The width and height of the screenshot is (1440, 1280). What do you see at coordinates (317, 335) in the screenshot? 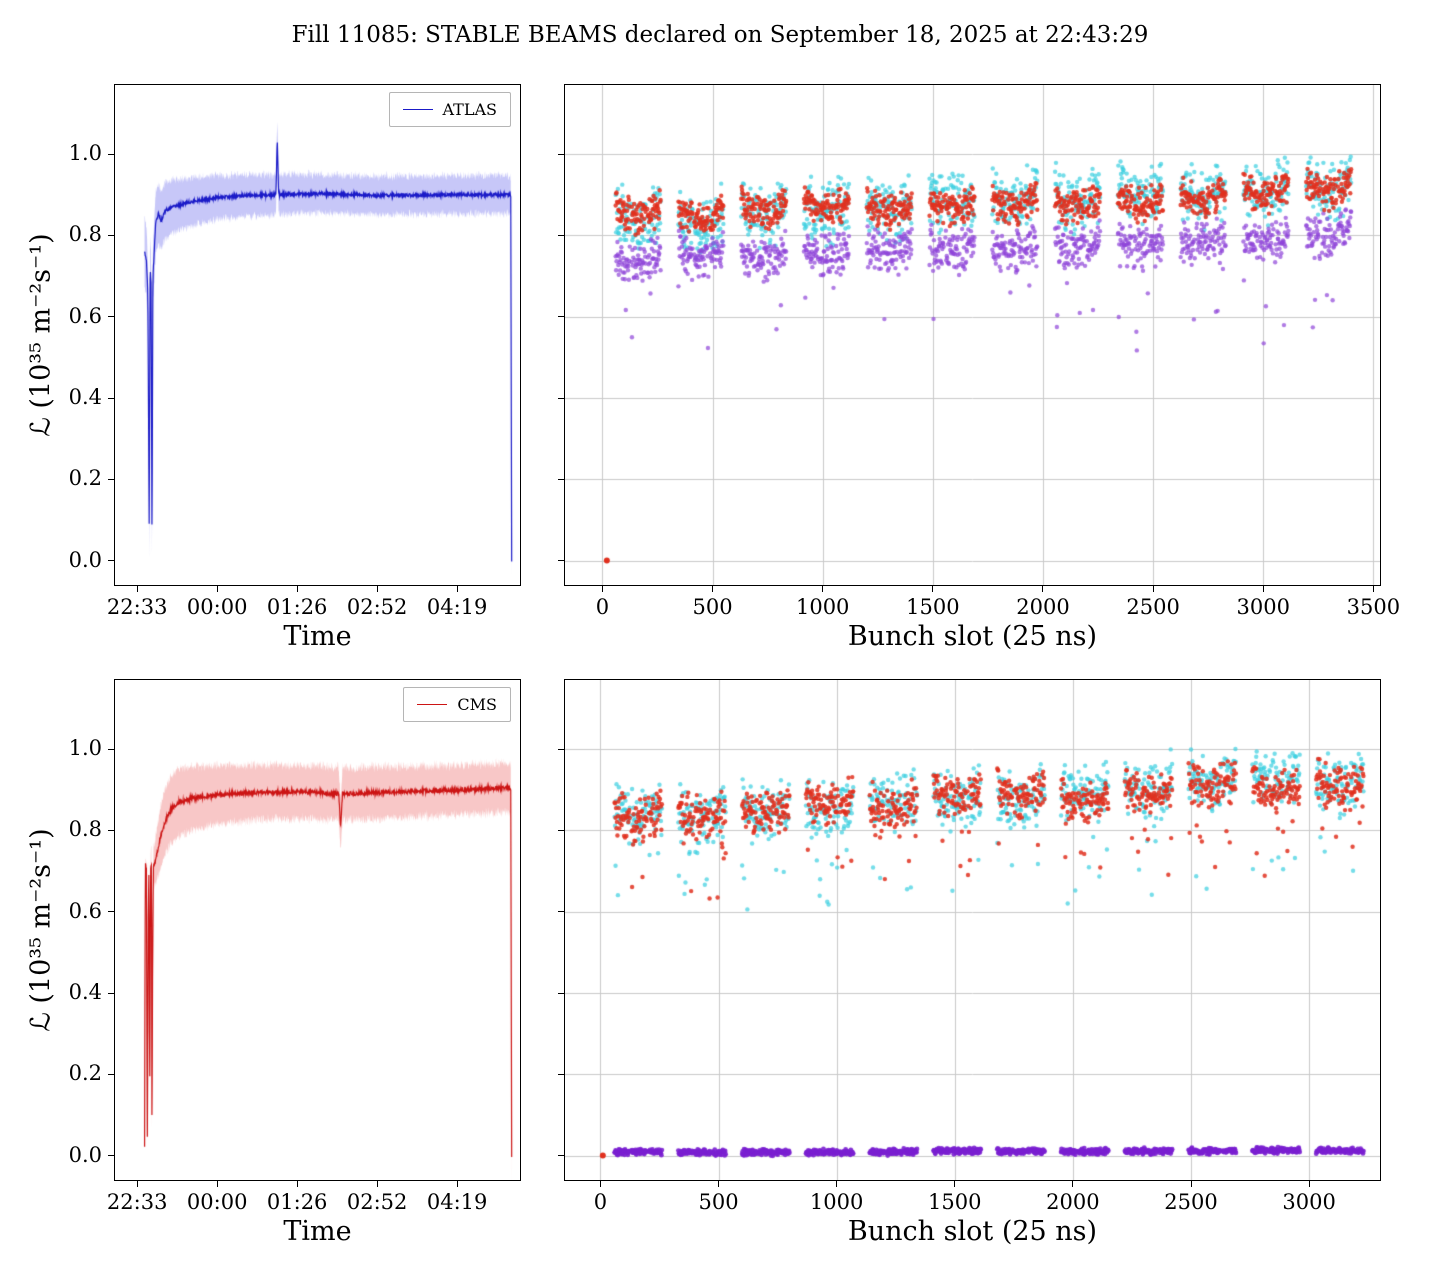
I see `atlas-luminosity-vs-time-canvas` at bounding box center [317, 335].